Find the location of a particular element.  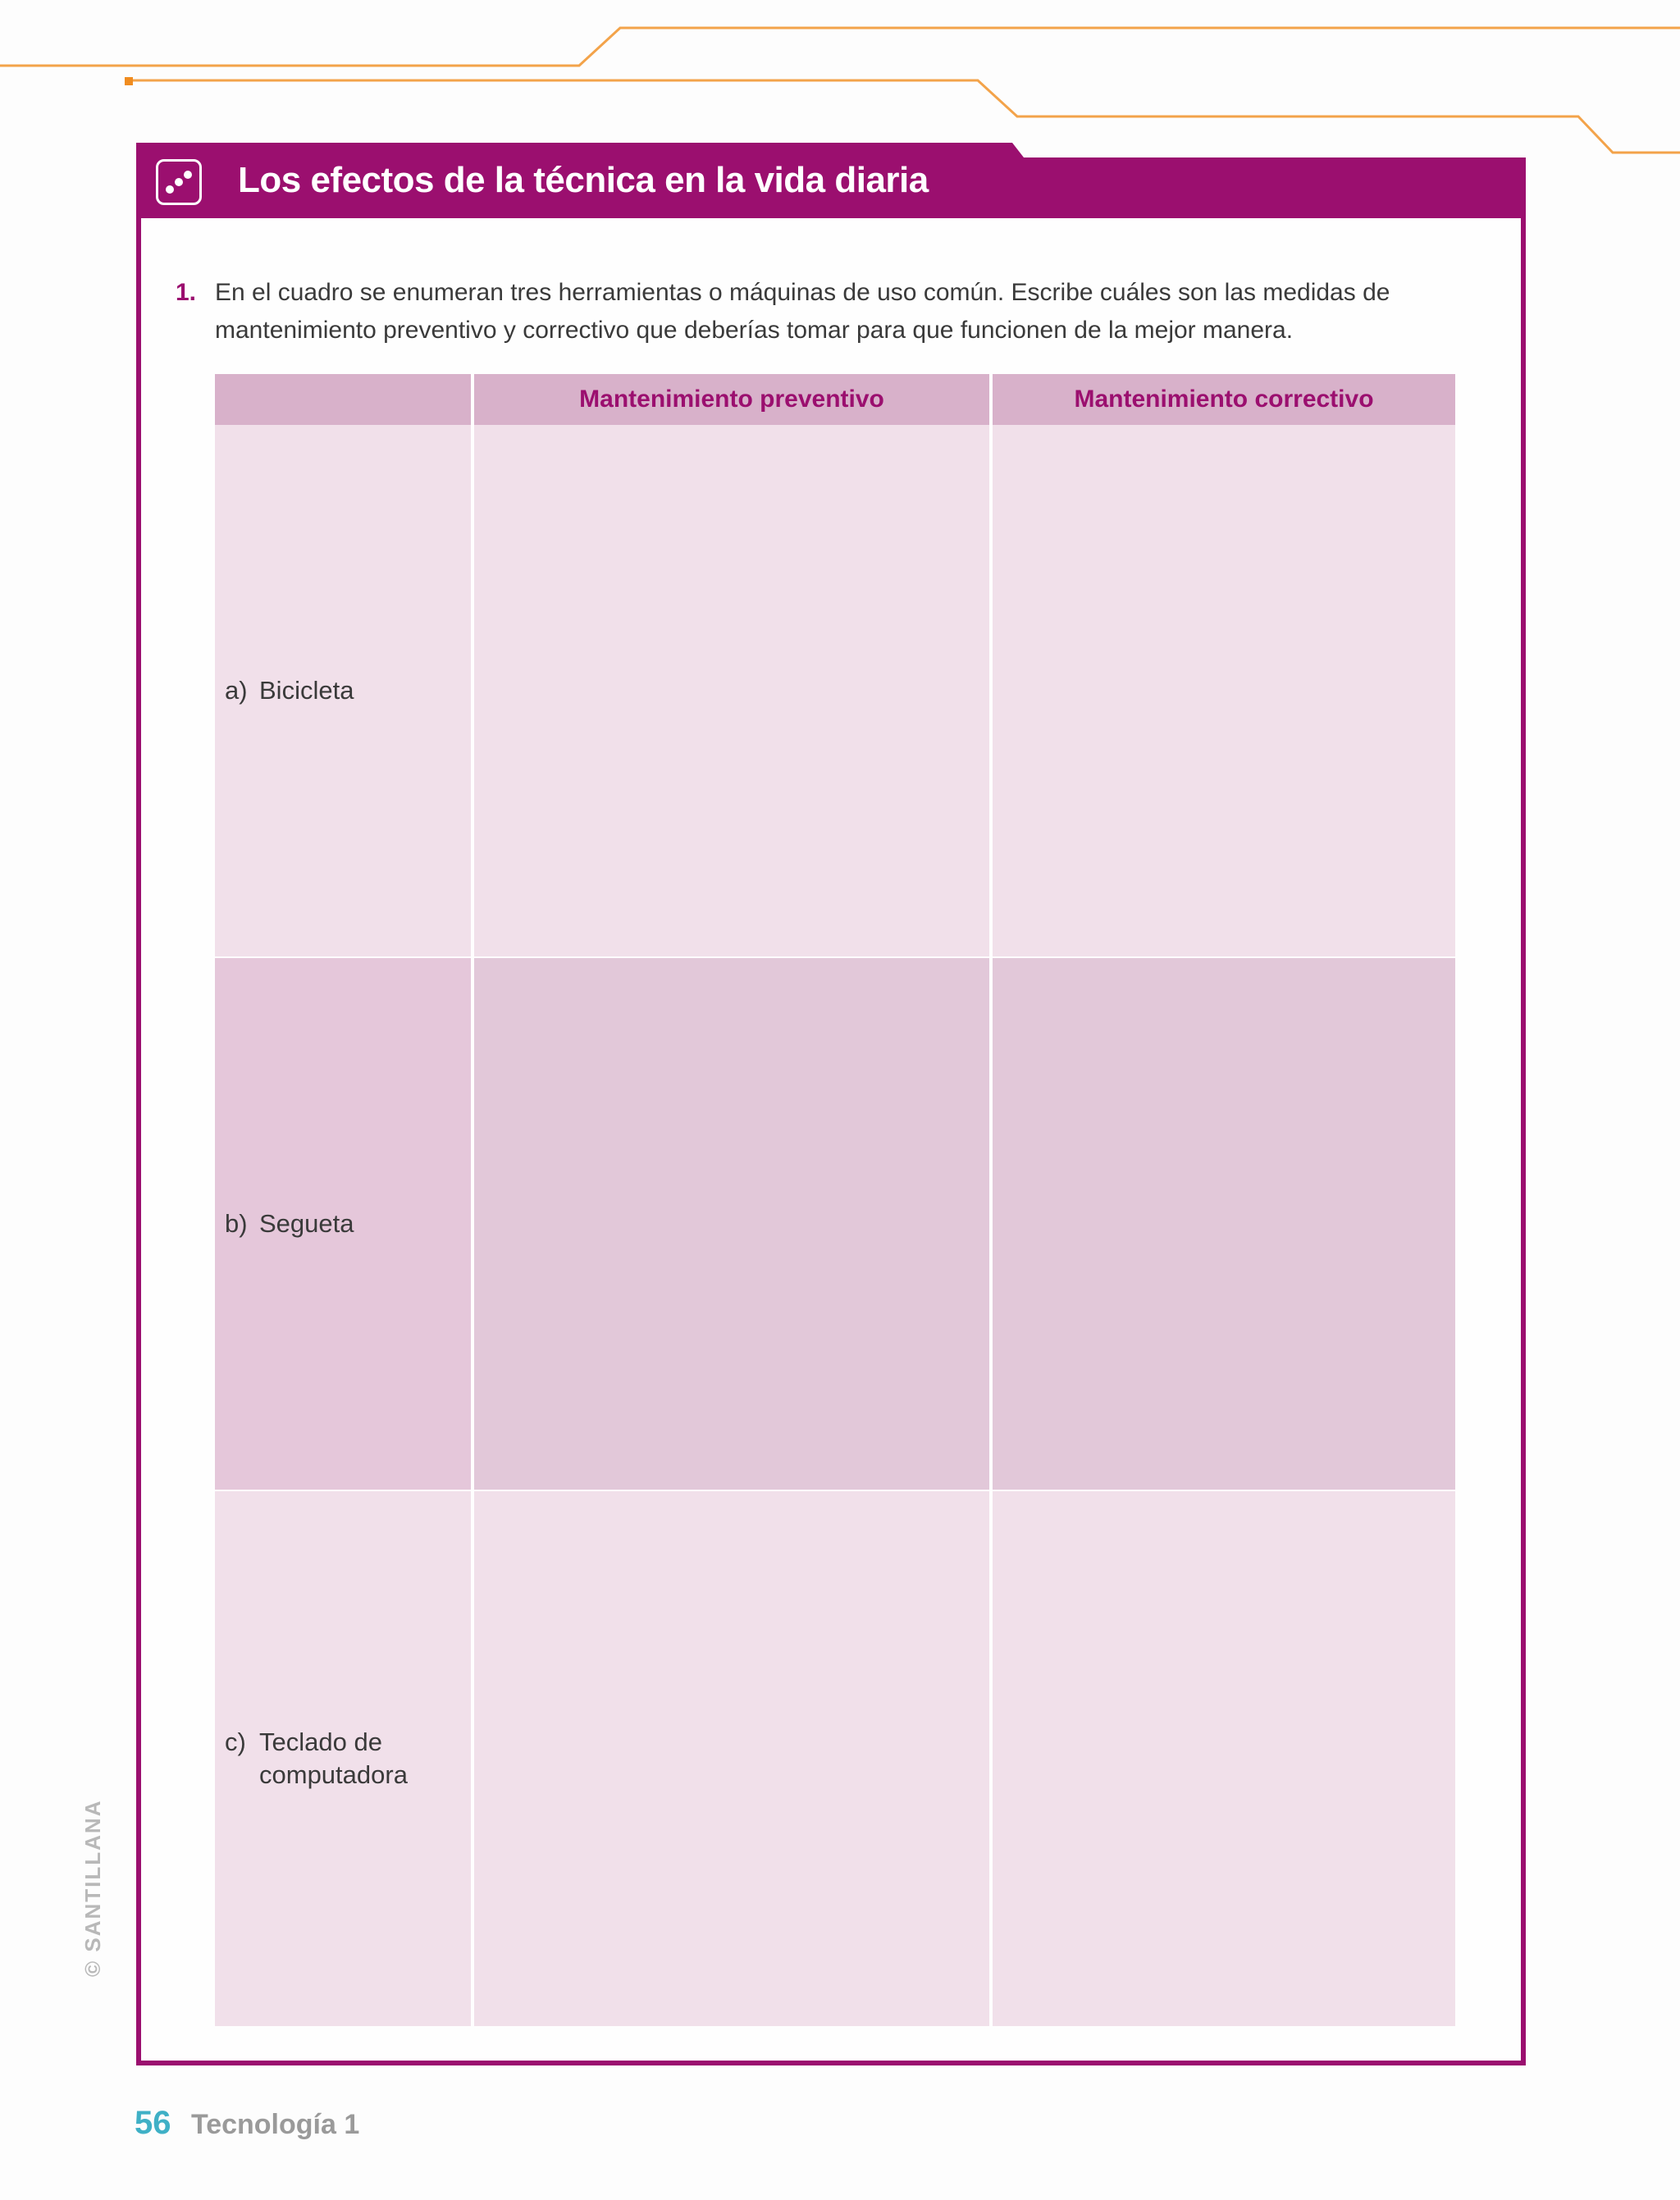

question-number: 1. is located at coordinates (186, 292).